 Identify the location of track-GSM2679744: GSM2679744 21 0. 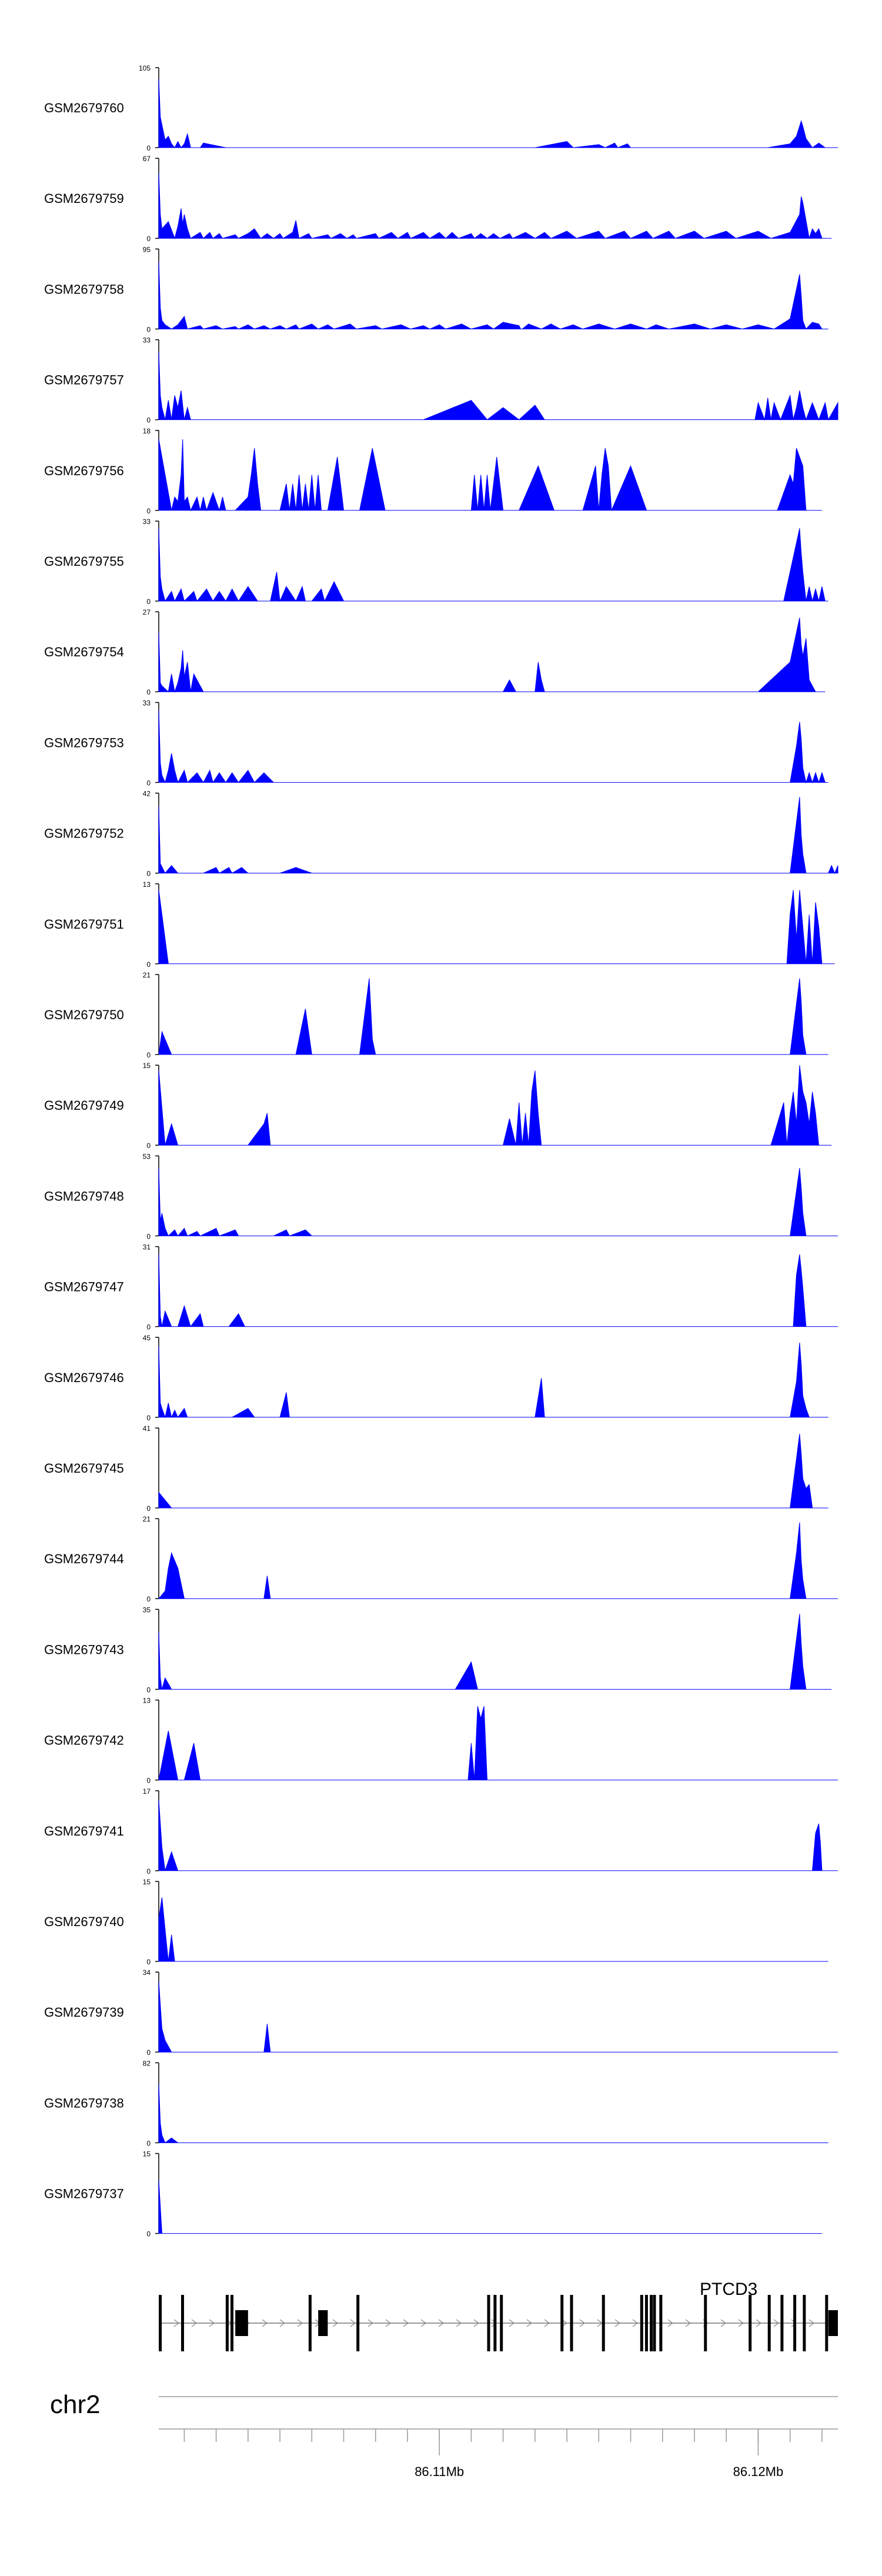
(441, 1559).